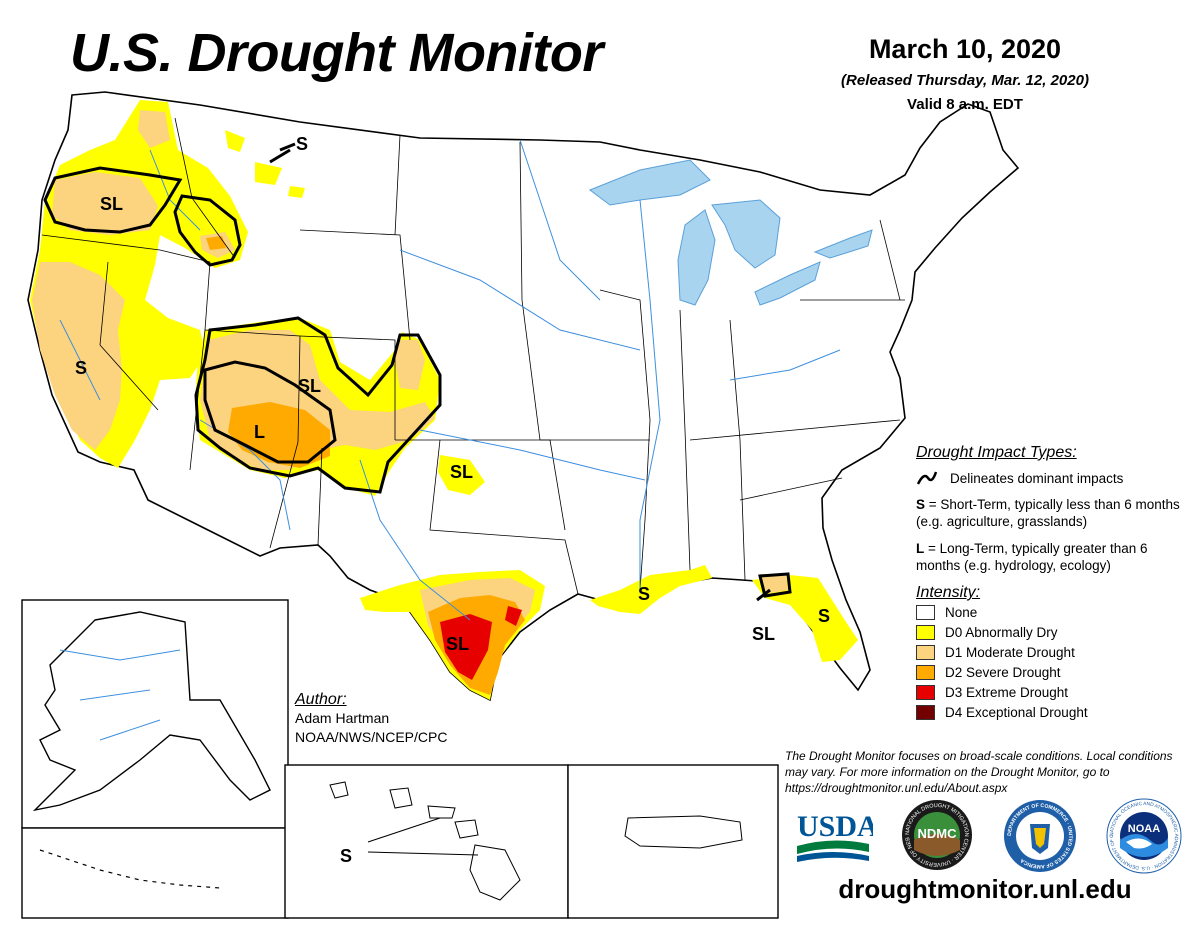  What do you see at coordinates (763, 634) in the screenshot?
I see `label-florida-panhandle: SL` at bounding box center [763, 634].